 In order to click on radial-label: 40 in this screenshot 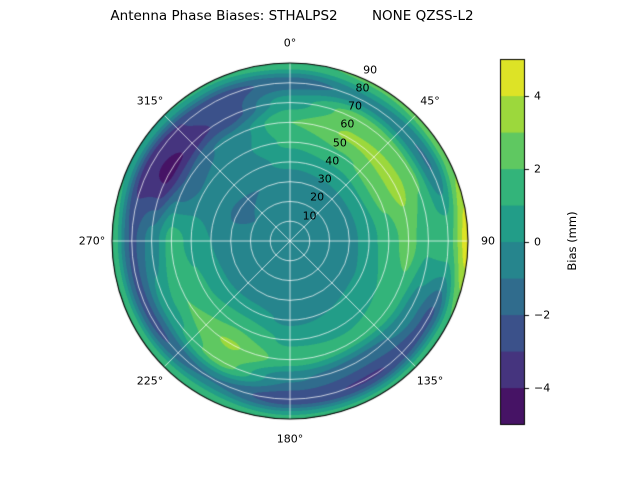, I will do `click(332, 161)`.